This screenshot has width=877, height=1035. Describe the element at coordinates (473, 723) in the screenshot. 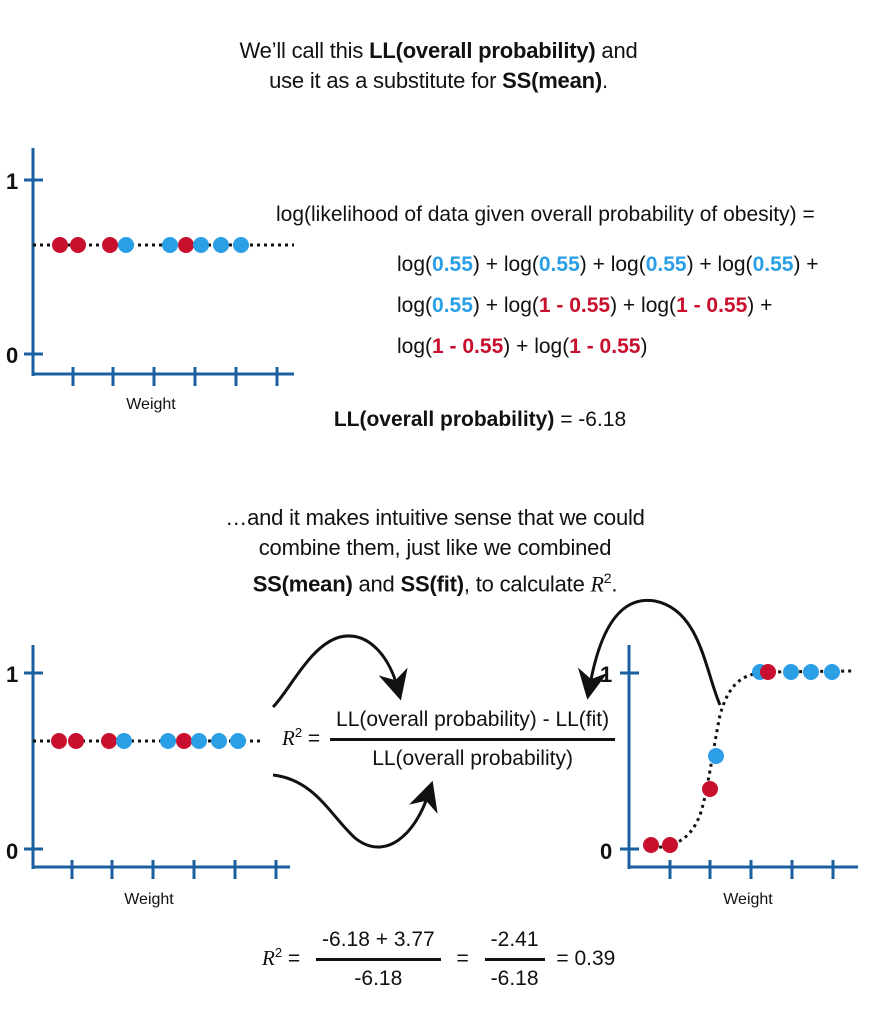

I see `r-squared-numerator: LL(overall probability) - LL(fit)` at that location.